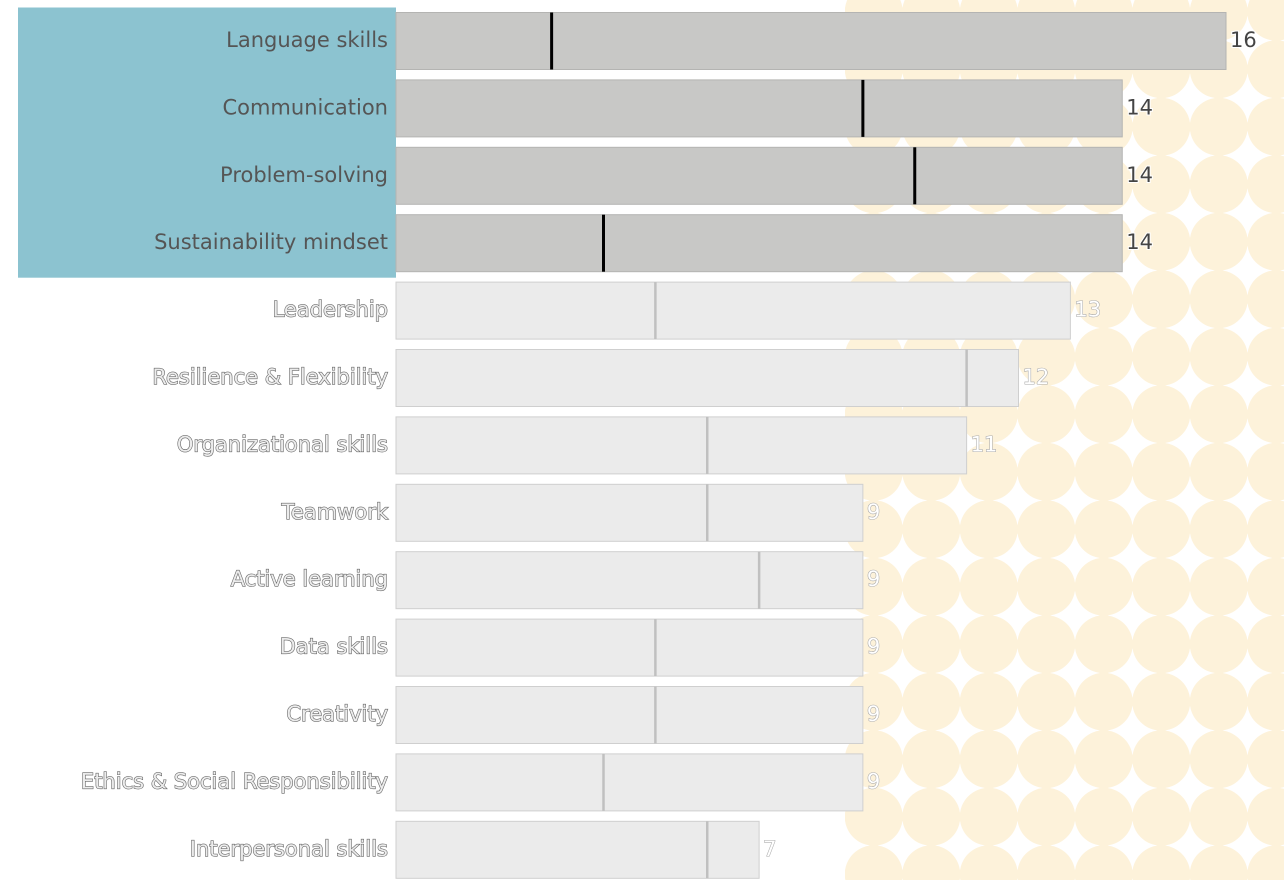  Describe the element at coordinates (289, 849) in the screenshot. I see `category-label: Interpersonal skills` at that location.